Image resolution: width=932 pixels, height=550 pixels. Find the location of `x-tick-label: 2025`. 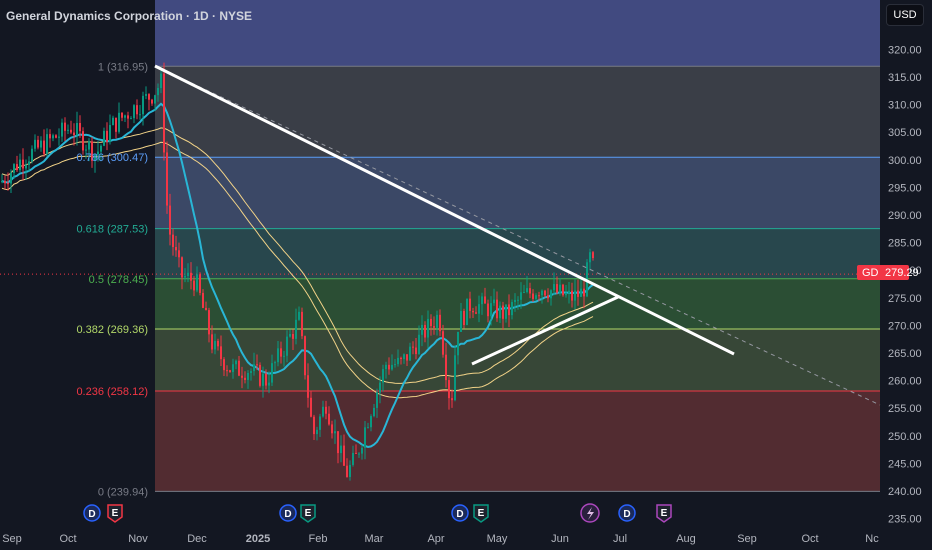

x-tick-label: 2025 is located at coordinates (258, 539).